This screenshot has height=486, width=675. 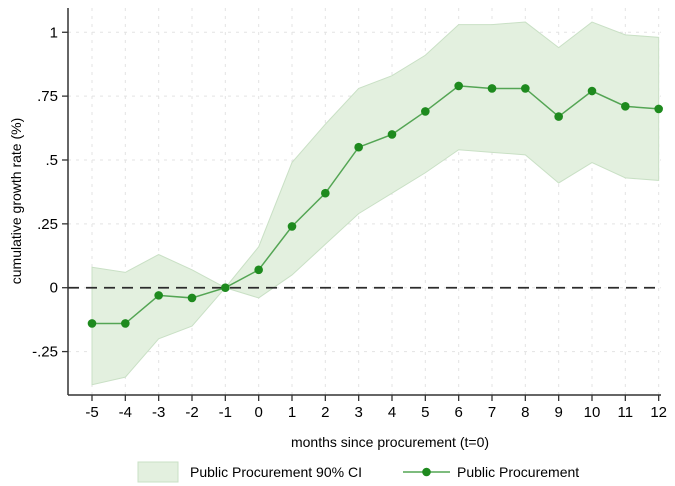 What do you see at coordinates (518, 472) in the screenshot?
I see `legend-series-label: Public Procurement` at bounding box center [518, 472].